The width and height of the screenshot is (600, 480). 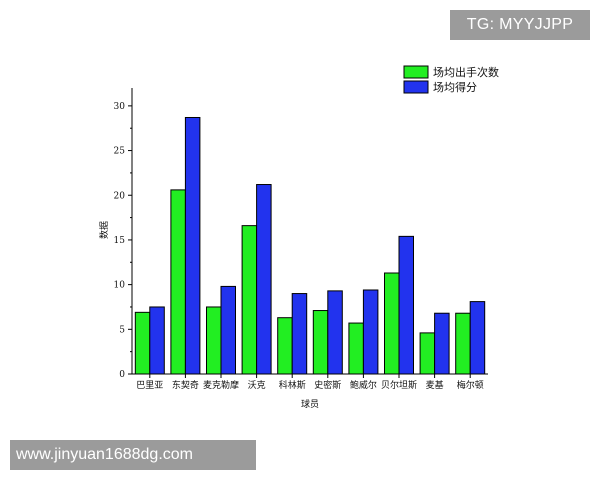 What do you see at coordinates (309, 385) in the screenshot?
I see `category-labels: 巴里亚 东契奇 麦克勒摩 沃克 科林斯 史密斯 鲍威尔 贝尔坦斯 麦基 梅尔顿` at bounding box center [309, 385].